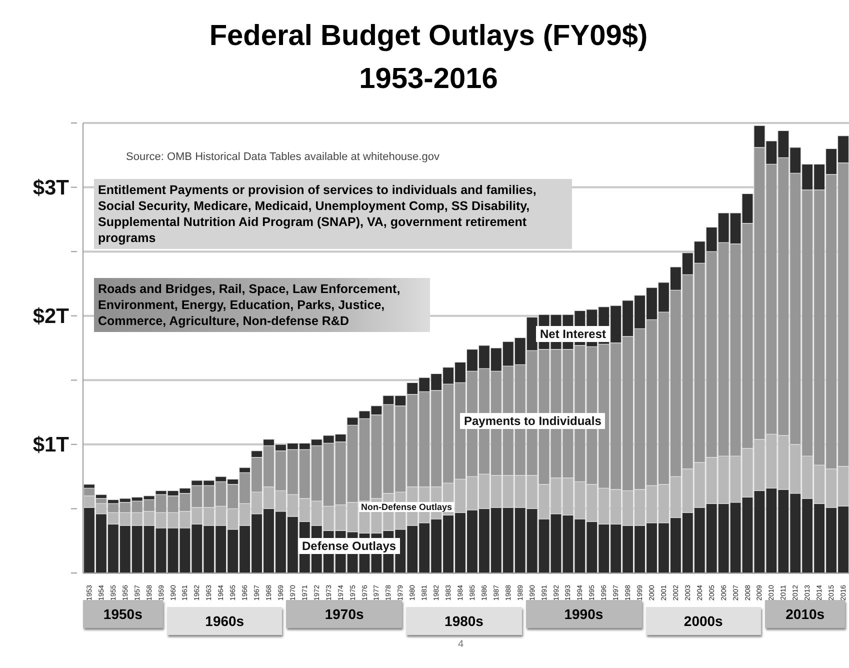 The width and height of the screenshot is (849, 668). What do you see at coordinates (333, 214) in the screenshot?
I see `annotation: Entitlement Payments or provision of services to individuals and families, Social Security, Medicare, Medicaid, Unemployment Comp, SS Disability, Supplemental Nutrition Aid Program (SNAP), VA, government retirement programs` at bounding box center [333, 214].